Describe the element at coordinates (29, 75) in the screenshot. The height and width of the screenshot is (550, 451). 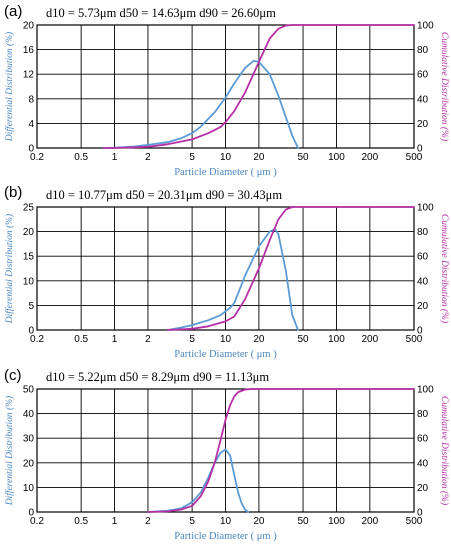
I see `y-left-tick-label: 12` at that location.